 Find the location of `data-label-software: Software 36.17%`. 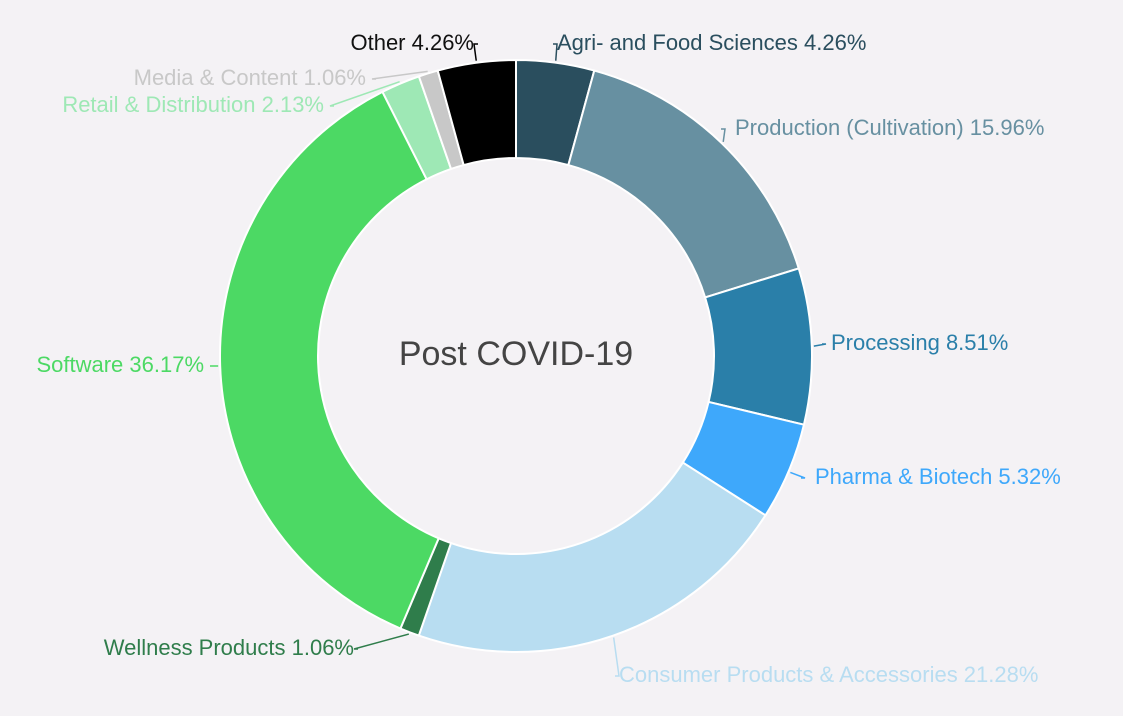

data-label-software: Software 36.17% is located at coordinates (120, 364).